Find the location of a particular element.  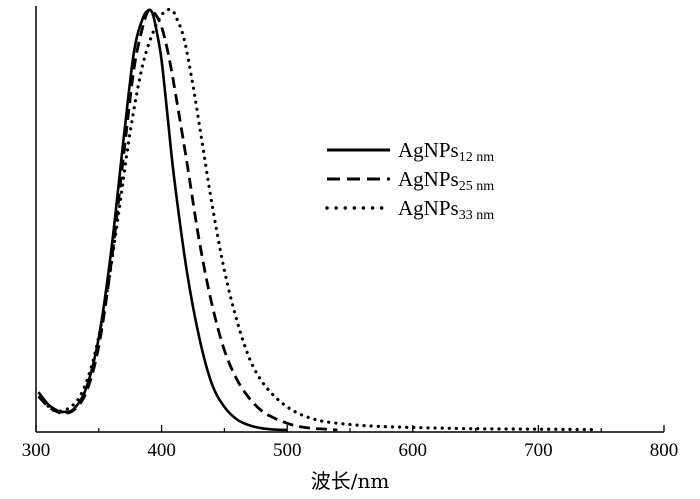

x-tick-label: 700 is located at coordinates (538, 450).